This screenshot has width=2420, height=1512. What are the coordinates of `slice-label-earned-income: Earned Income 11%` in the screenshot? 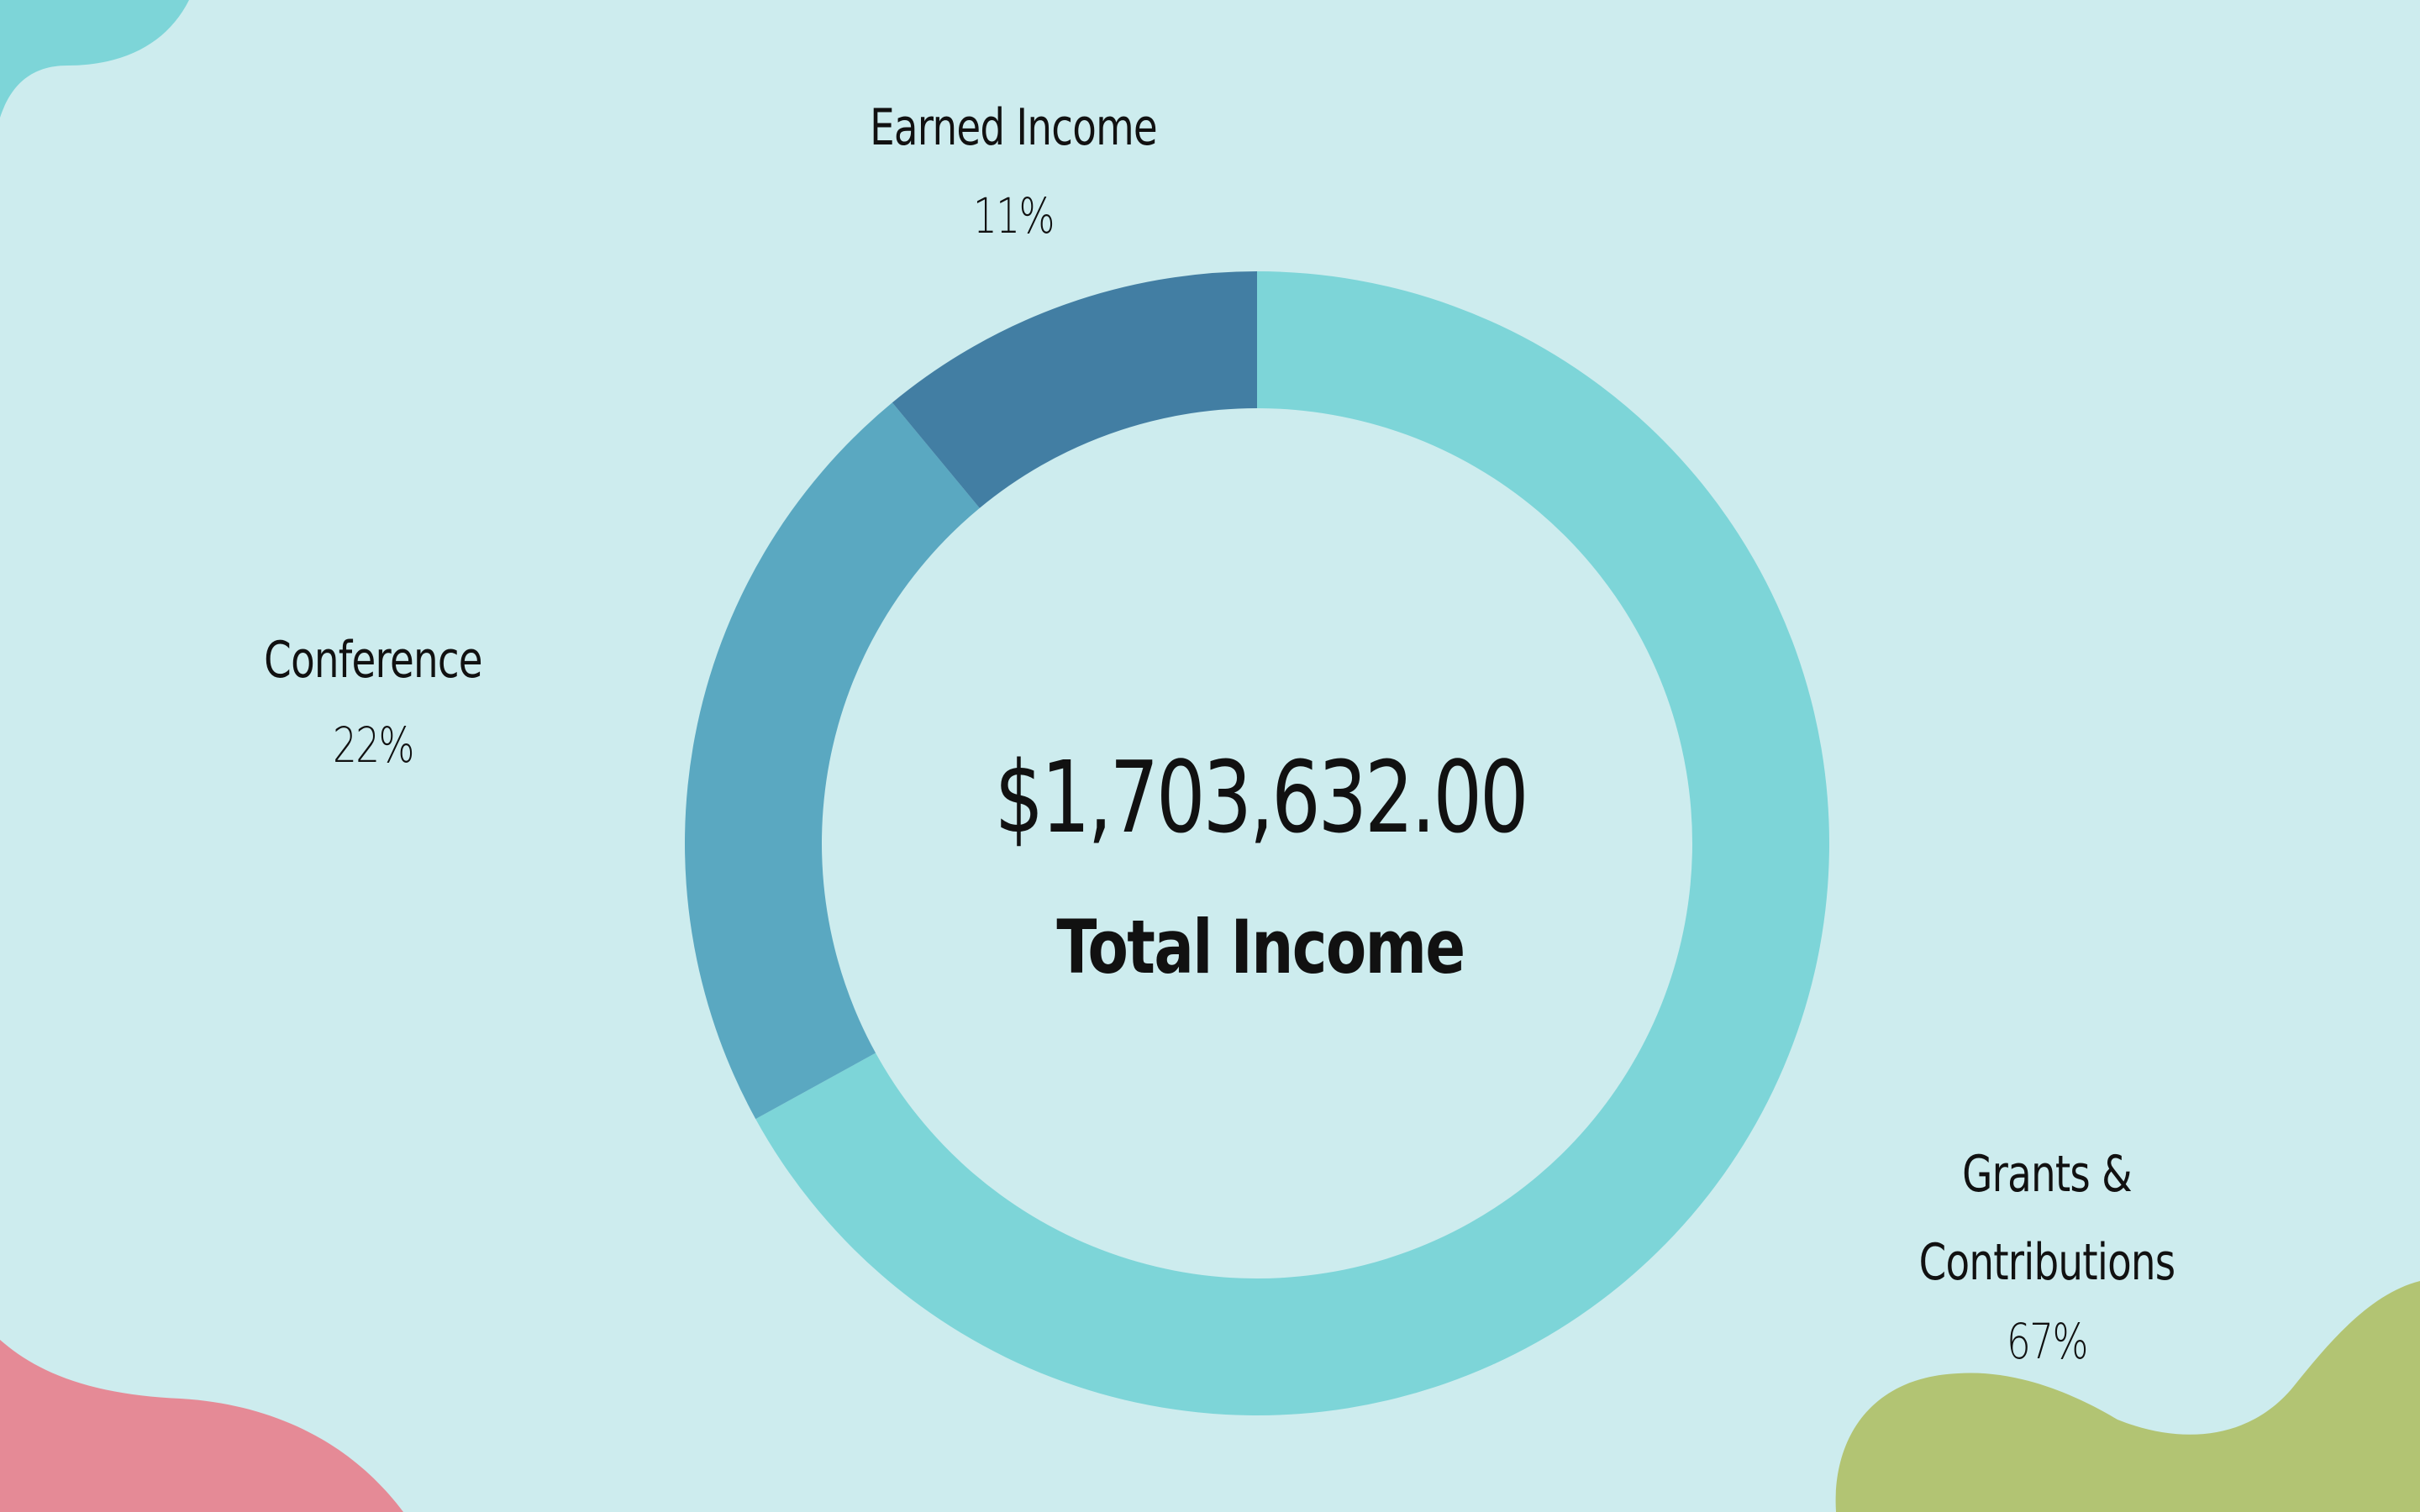 It's located at (1013, 171).